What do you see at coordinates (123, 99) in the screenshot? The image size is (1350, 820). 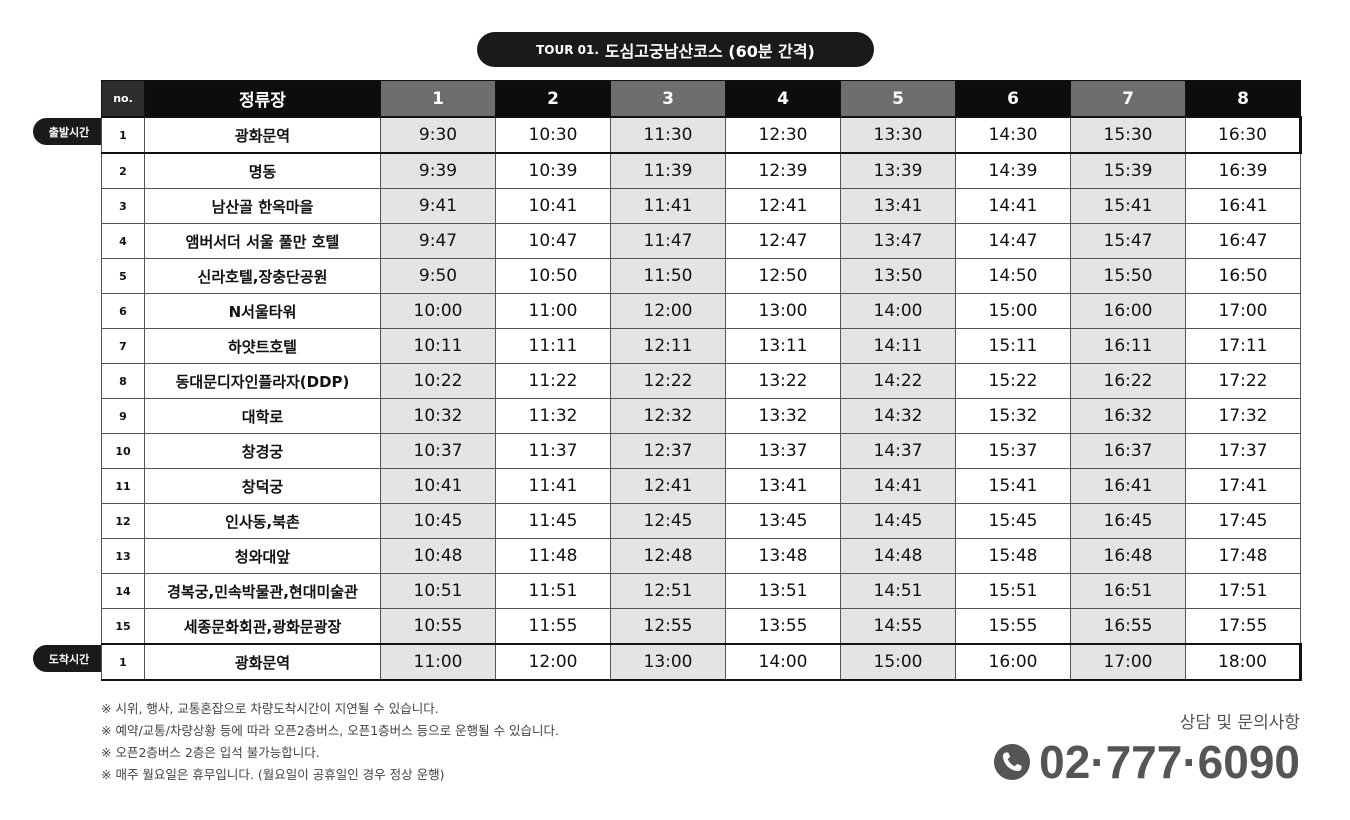 I see `header-no: no.` at bounding box center [123, 99].